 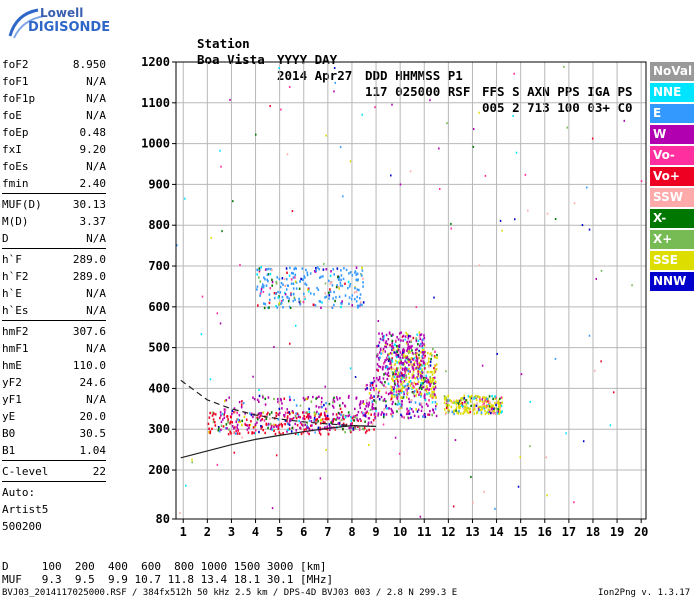 I want to click on x-tick-label: 20, so click(x=641, y=532).